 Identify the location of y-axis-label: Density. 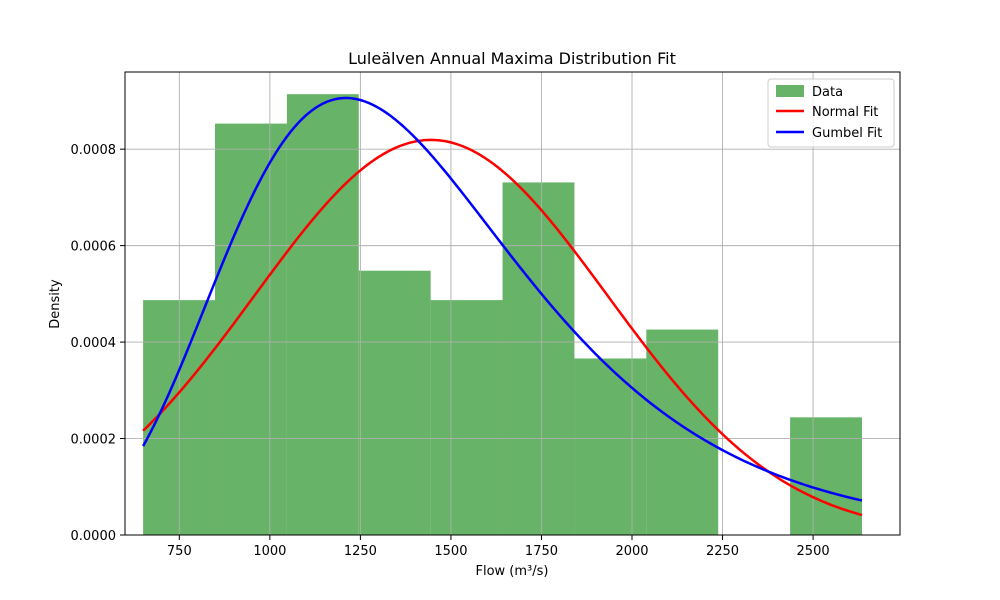
(55, 304).